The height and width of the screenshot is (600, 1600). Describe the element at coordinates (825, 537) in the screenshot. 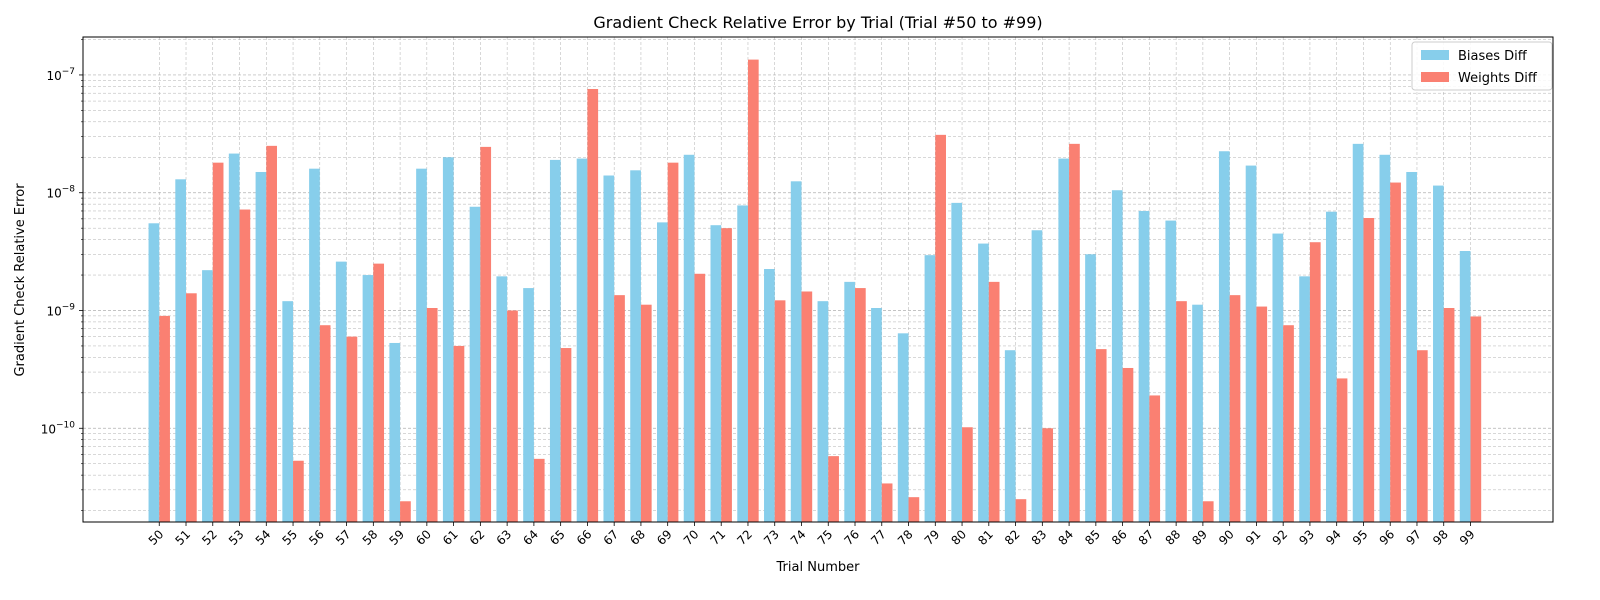

I see `x-tick-label: 75` at that location.